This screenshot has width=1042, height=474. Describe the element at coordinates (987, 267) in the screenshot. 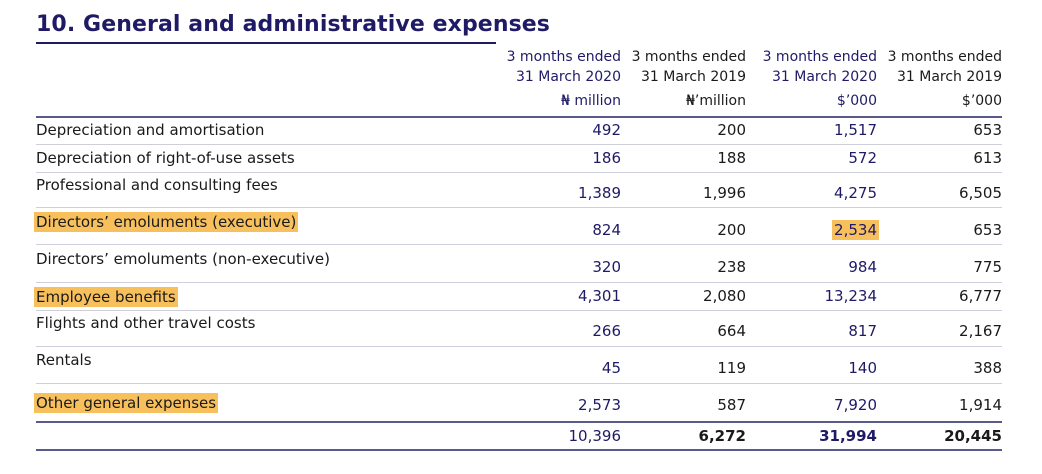

I see `cell-value: 775` at that location.